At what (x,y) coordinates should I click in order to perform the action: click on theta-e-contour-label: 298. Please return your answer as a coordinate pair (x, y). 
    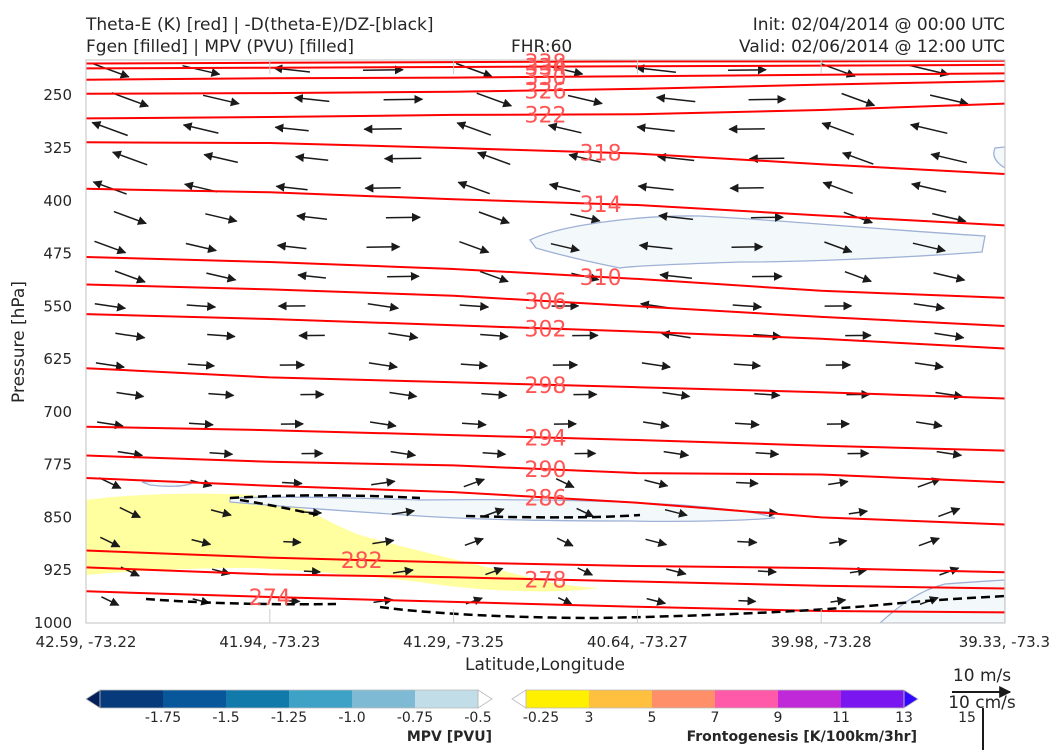
    Looking at the image, I should click on (546, 386).